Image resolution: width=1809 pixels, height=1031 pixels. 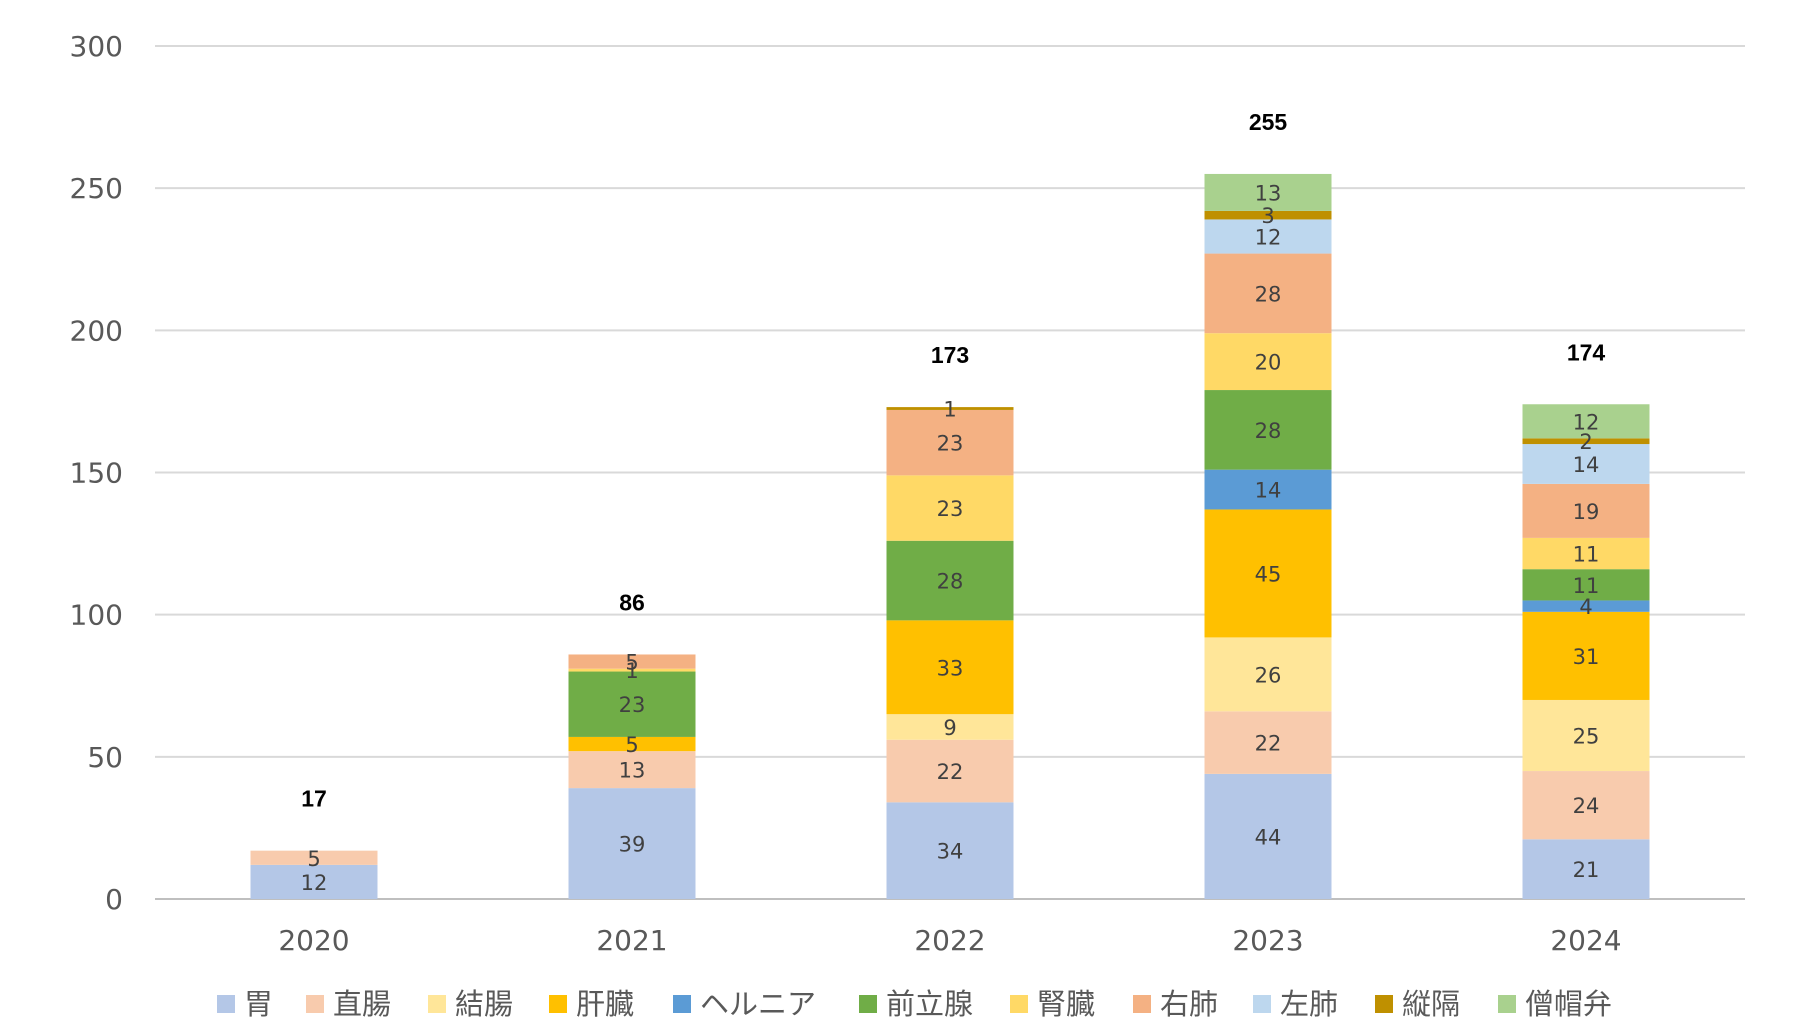 I want to click on segment-value-label: 20, so click(x=1268, y=363).